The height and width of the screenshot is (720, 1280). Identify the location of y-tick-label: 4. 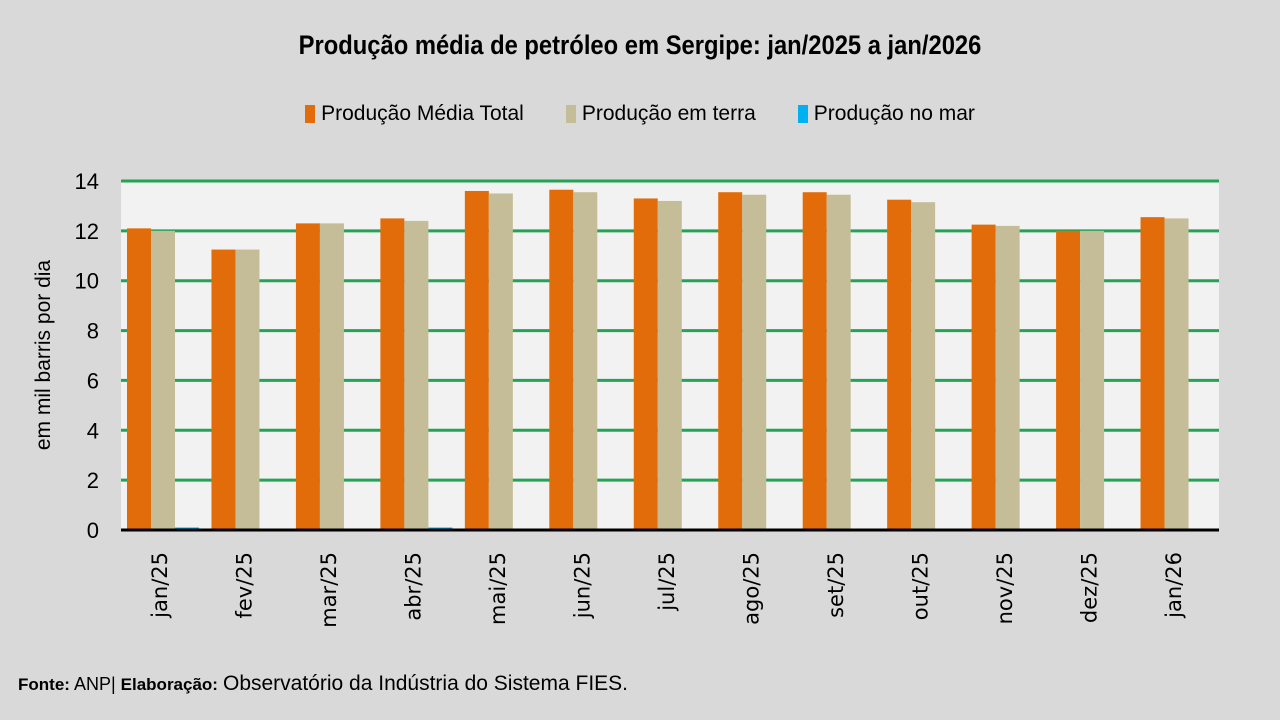
(93, 430).